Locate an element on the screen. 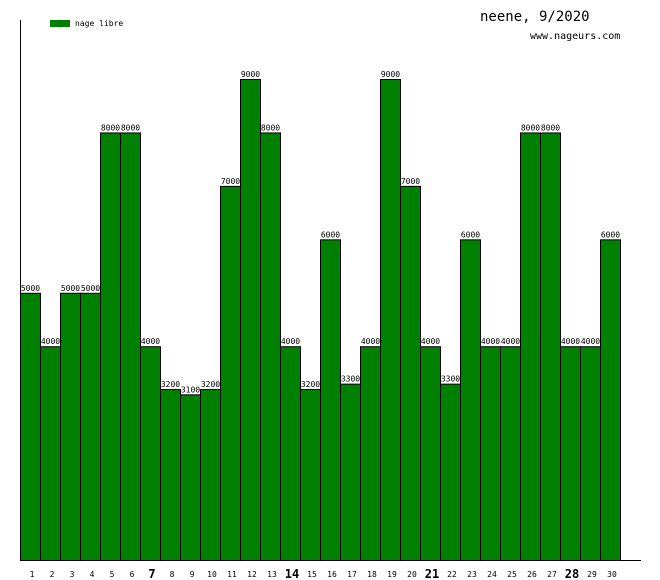 This screenshot has width=660, height=580. value-label-day-29: 4000 is located at coordinates (590, 341).